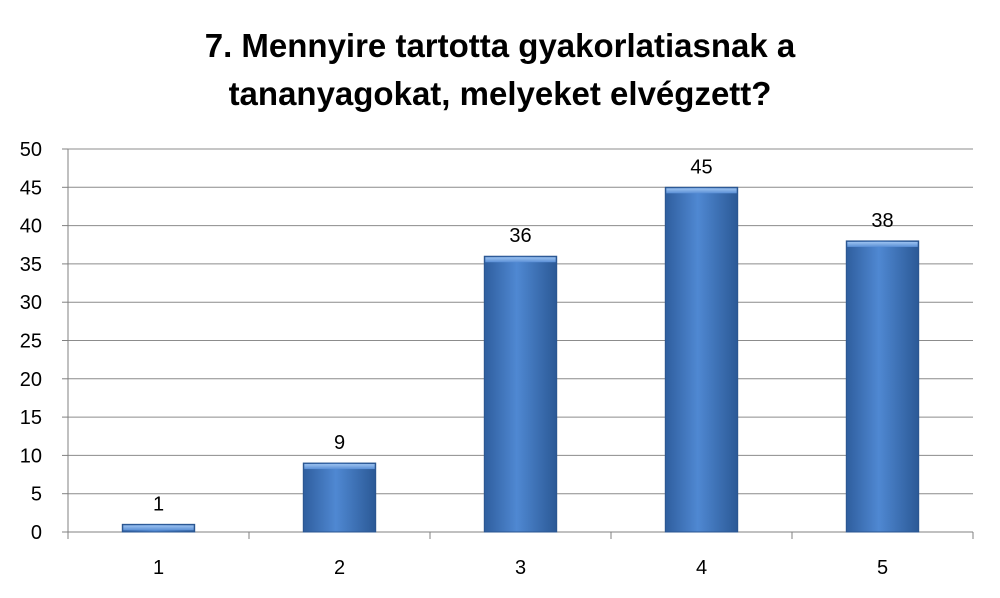  I want to click on y-tick-label: 10, so click(31, 456).